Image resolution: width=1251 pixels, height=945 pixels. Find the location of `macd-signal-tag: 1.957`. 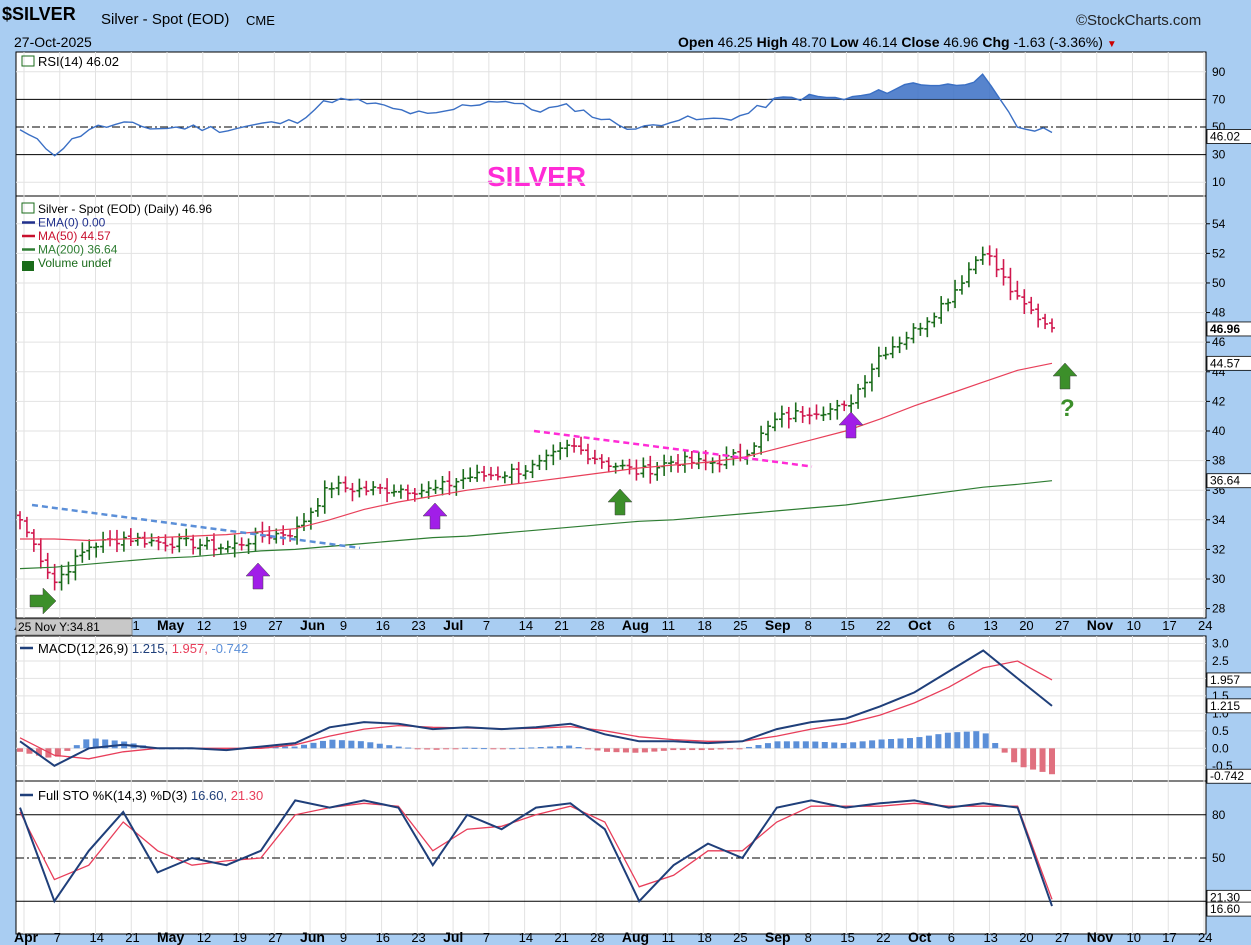

macd-signal-tag: 1.957 is located at coordinates (1225, 680).